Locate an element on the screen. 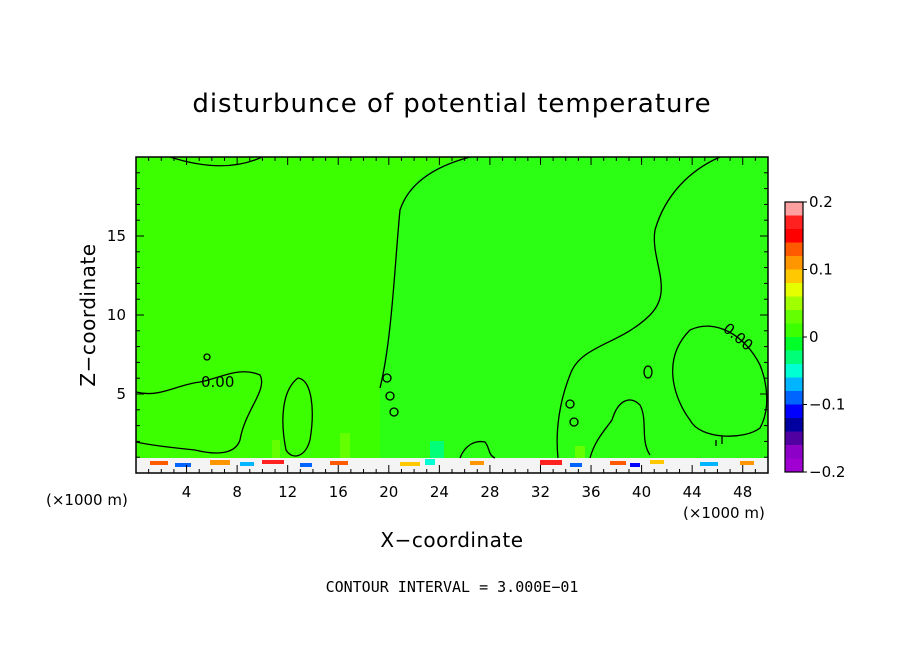 This screenshot has height=654, width=904. x-tick-label-8: 36 is located at coordinates (590, 492).